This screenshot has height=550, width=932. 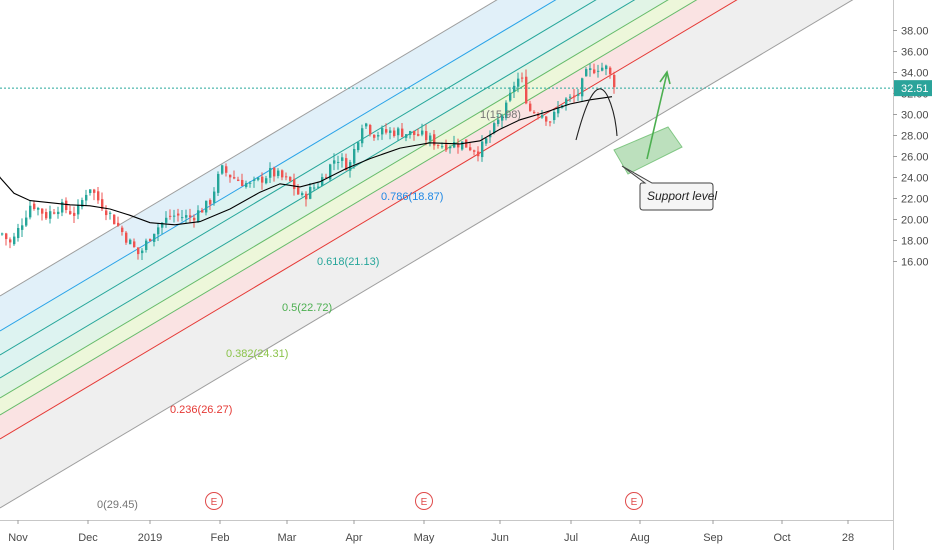 What do you see at coordinates (781, 538) in the screenshot?
I see `x-tick-label: Oct` at bounding box center [781, 538].